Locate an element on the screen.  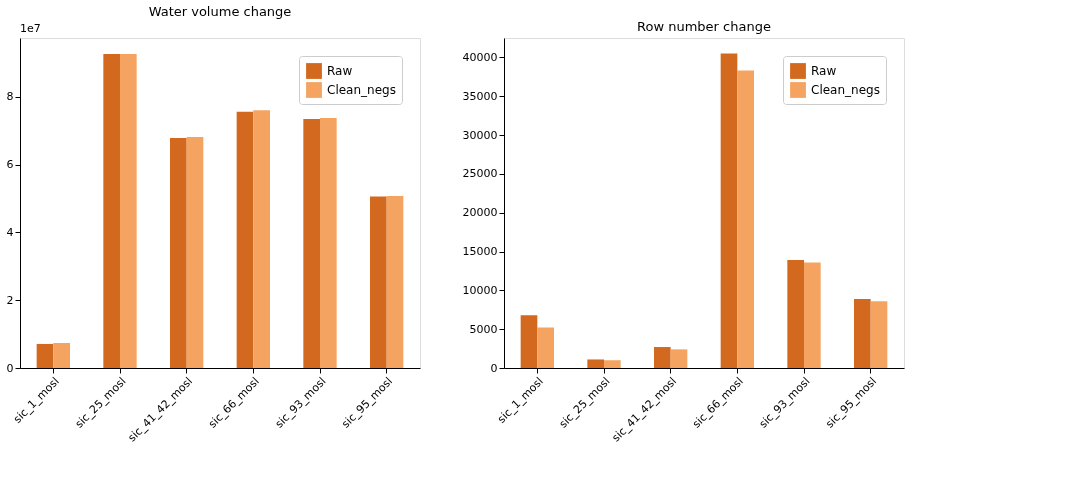
y-tick-label: 6 is located at coordinates (10, 165).